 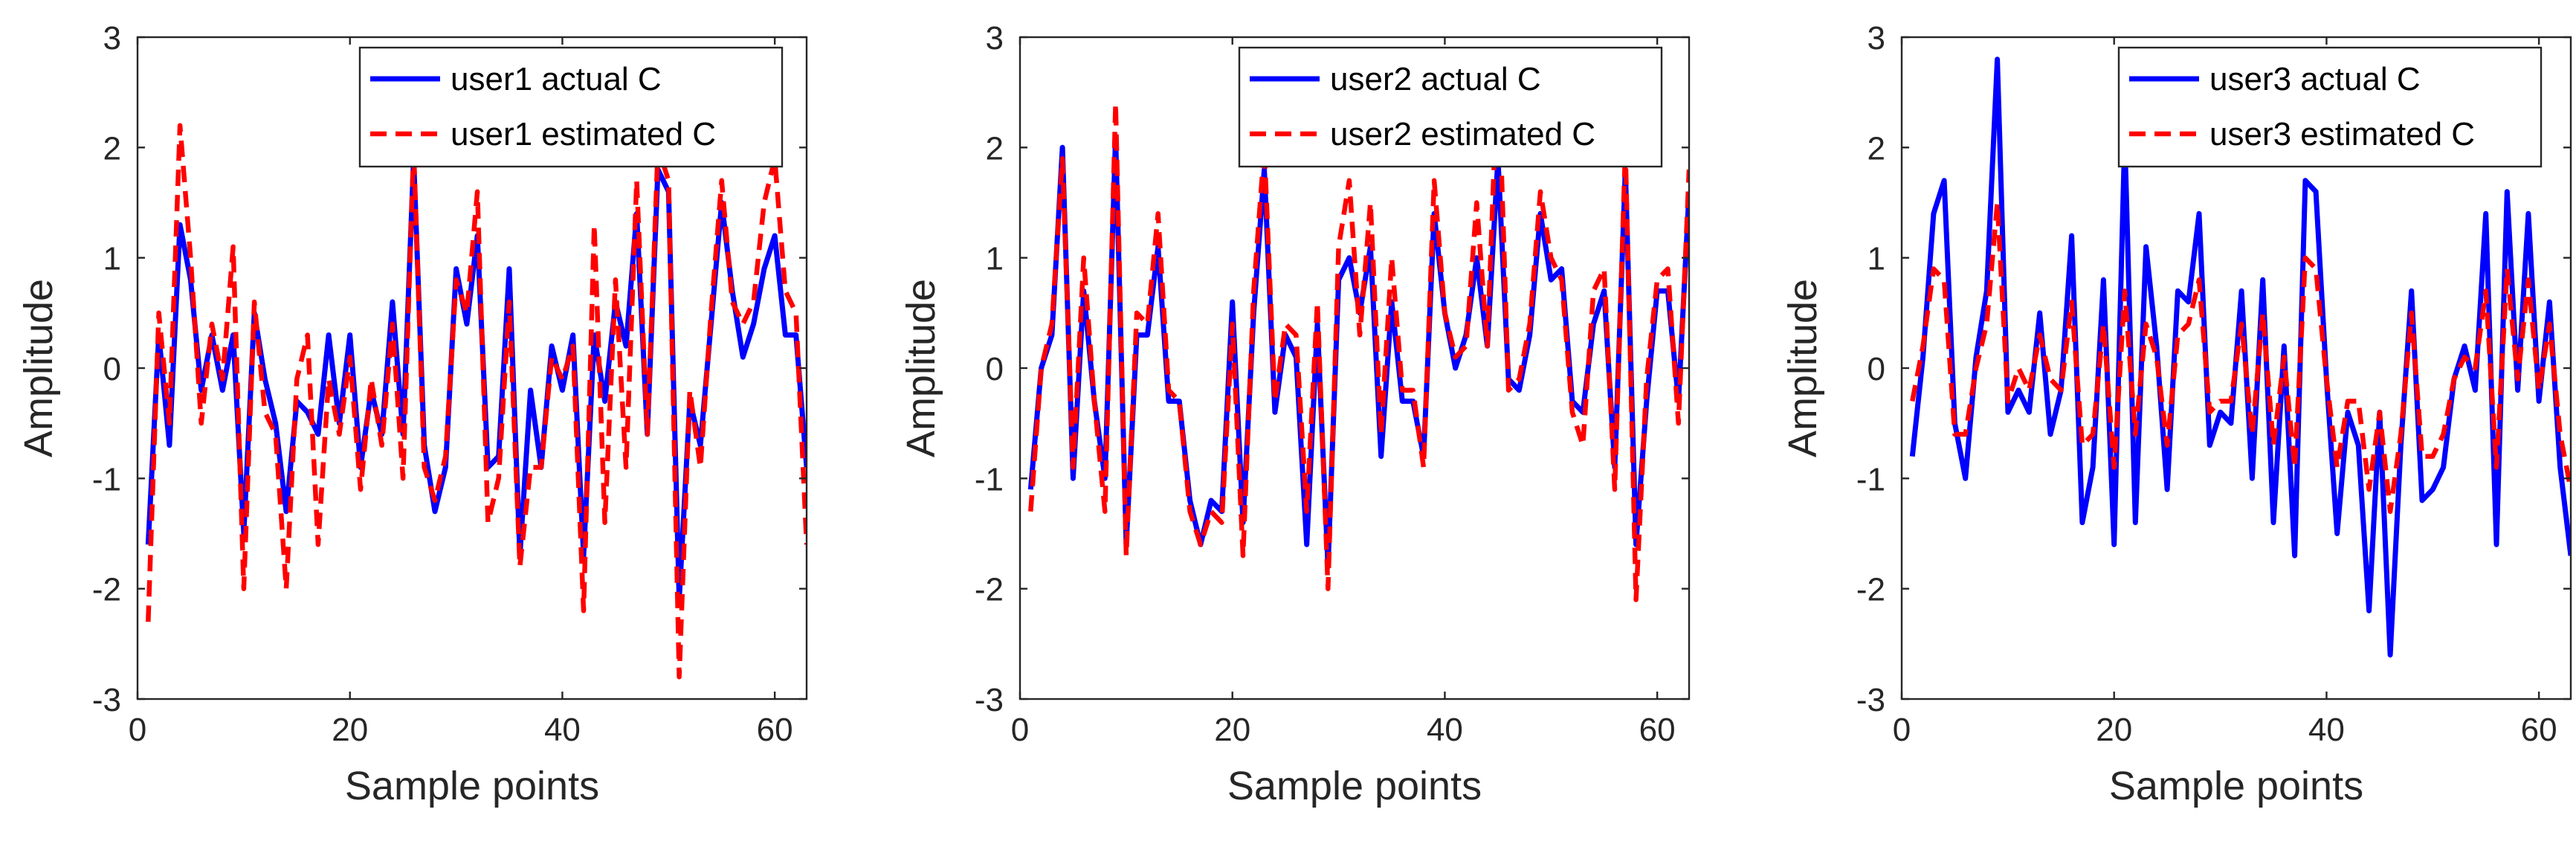 I want to click on legend: user2 actual C user2 estimated C, so click(x=1450, y=107).